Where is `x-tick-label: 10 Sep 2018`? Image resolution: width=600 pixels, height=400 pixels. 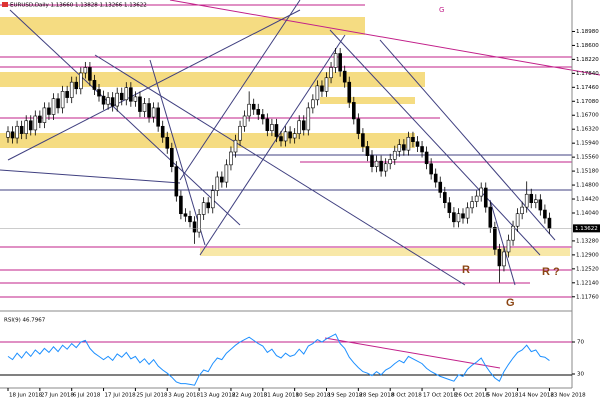 x-tick-label: 10 Sep 2018 is located at coordinates (313, 396).